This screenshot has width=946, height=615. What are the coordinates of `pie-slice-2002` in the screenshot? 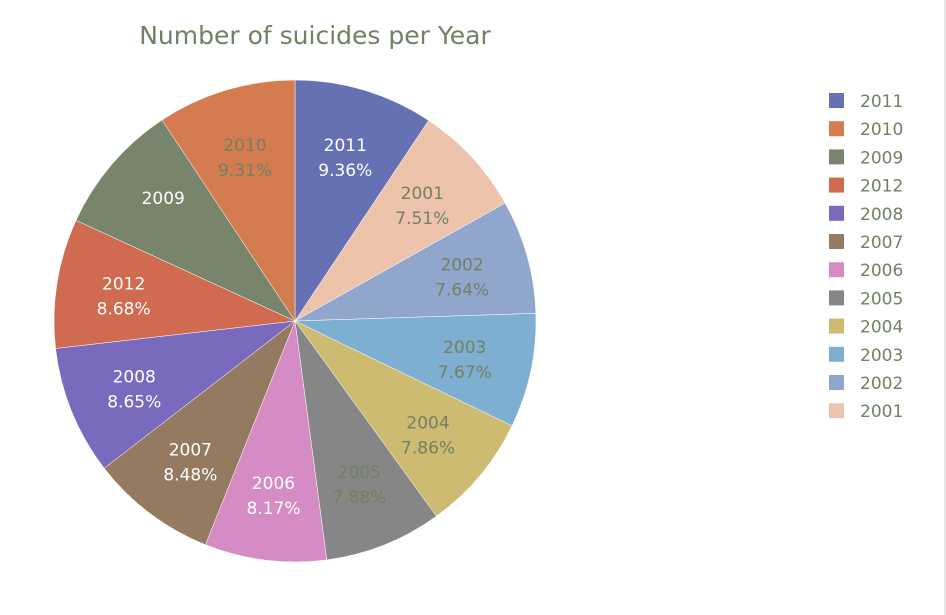 It's located at (415, 262).